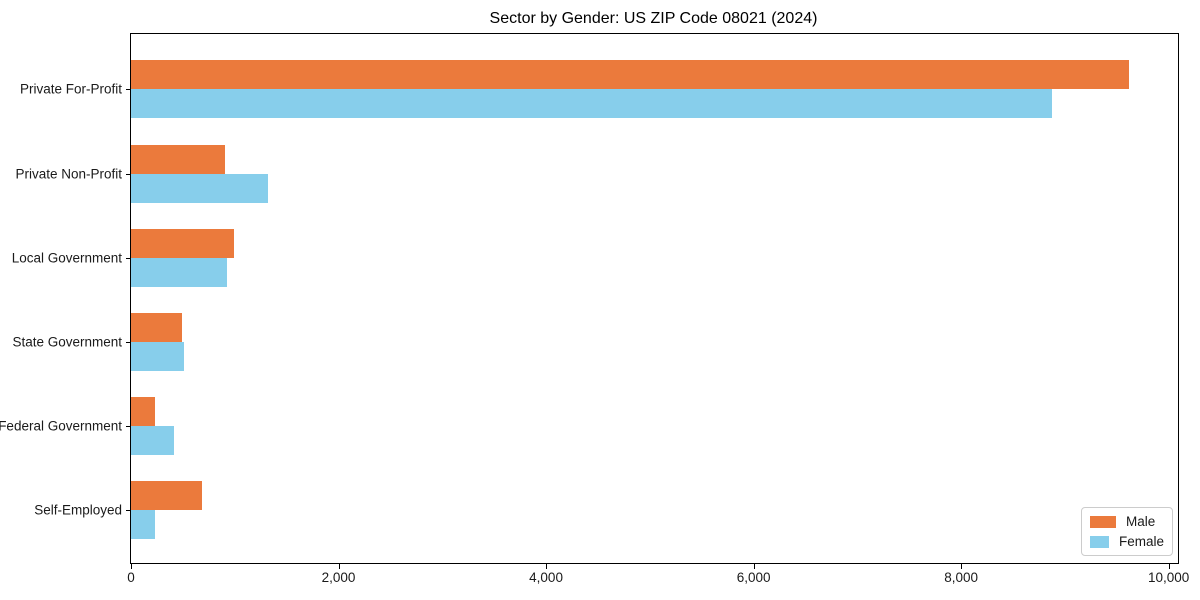  What do you see at coordinates (546, 577) in the screenshot?
I see `x-axis-tick-label: 4,000` at bounding box center [546, 577].